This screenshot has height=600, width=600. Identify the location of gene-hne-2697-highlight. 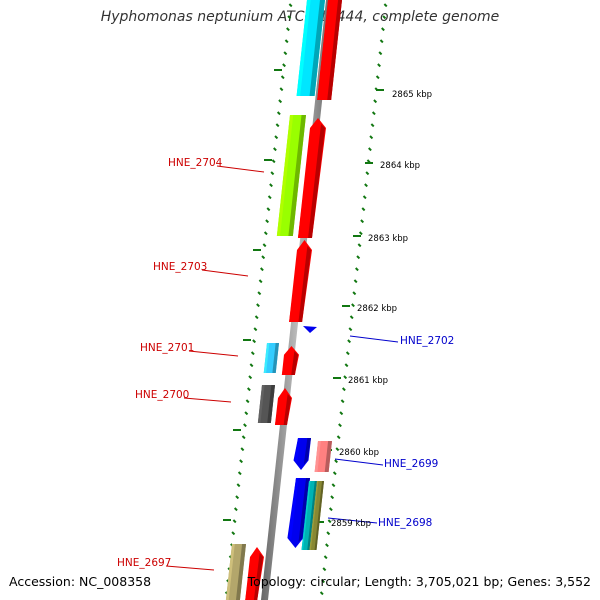
(230, 572).